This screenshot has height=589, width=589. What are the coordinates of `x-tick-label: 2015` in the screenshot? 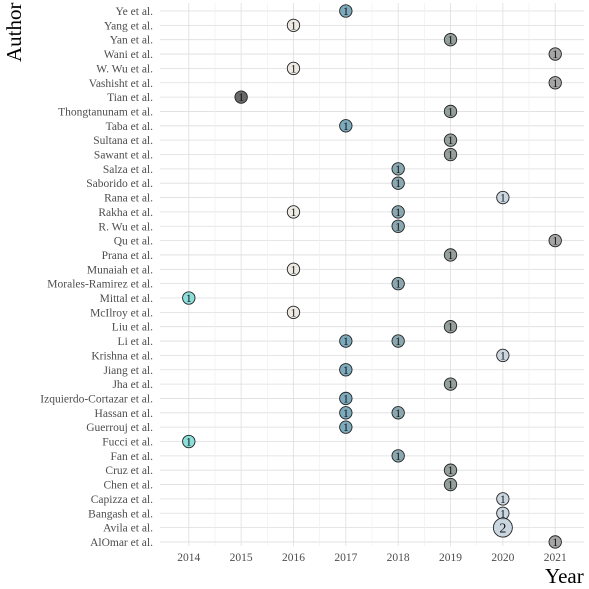 It's located at (241, 558).